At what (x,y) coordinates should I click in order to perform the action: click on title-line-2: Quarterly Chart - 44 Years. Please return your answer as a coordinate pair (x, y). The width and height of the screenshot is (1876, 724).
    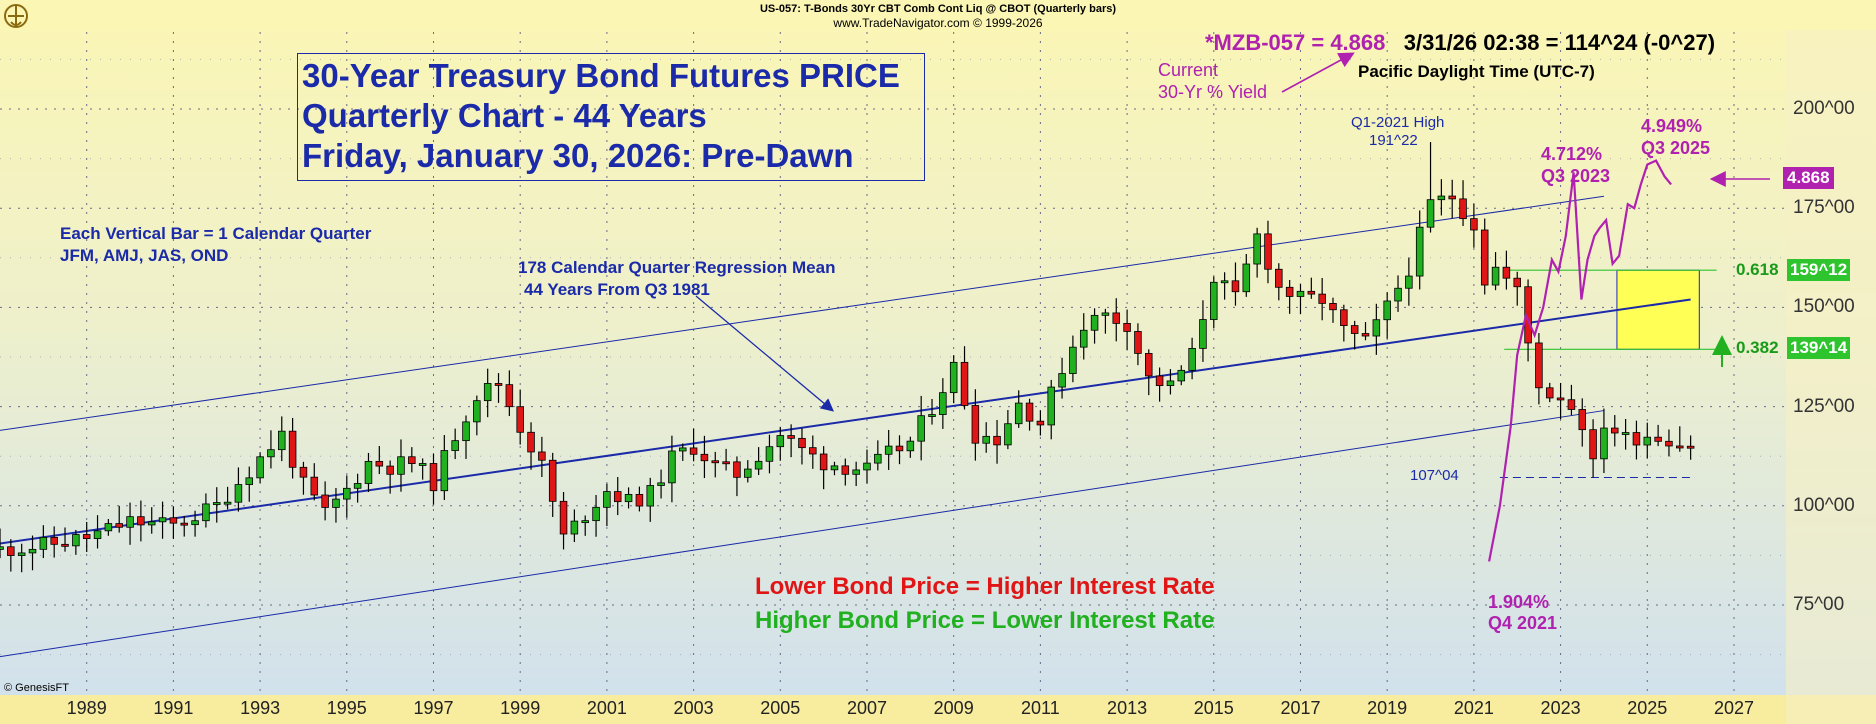
    Looking at the image, I should click on (504, 115).